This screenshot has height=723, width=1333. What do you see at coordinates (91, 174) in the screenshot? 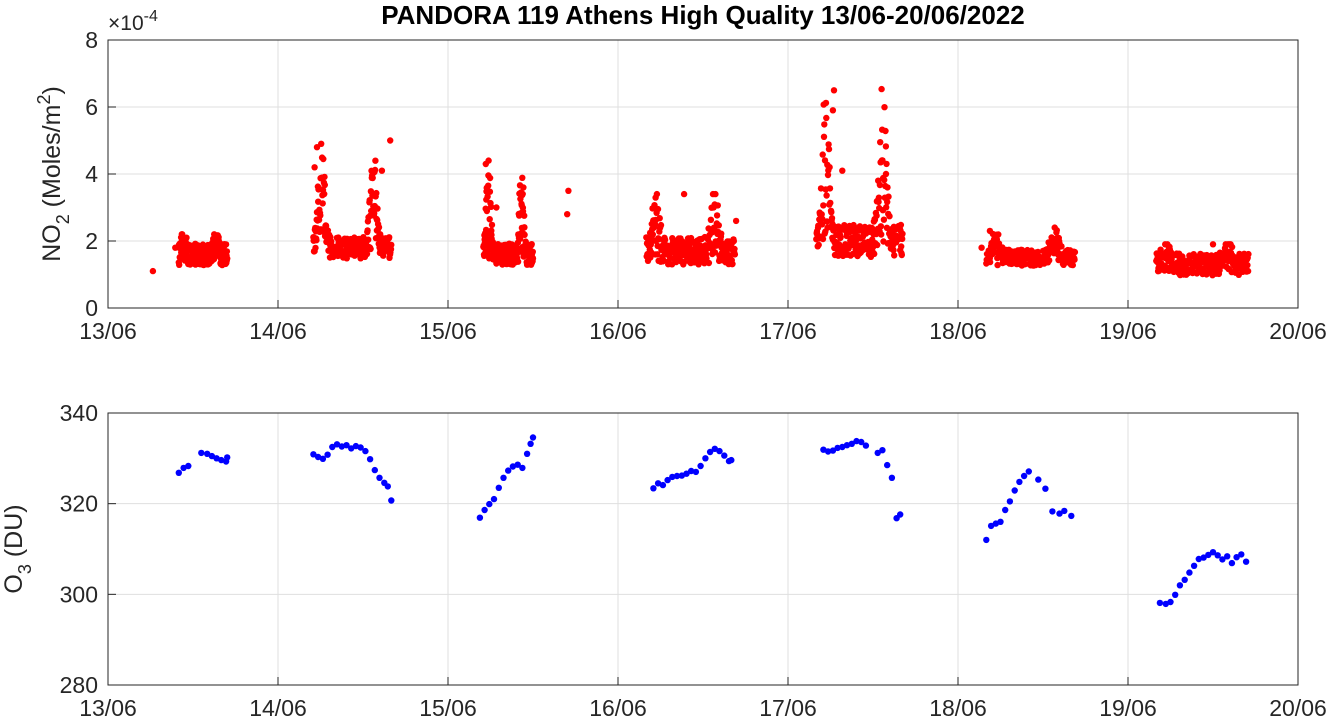
I see `no2-y-tick-labels: 0 2 4 6 8` at bounding box center [91, 174].